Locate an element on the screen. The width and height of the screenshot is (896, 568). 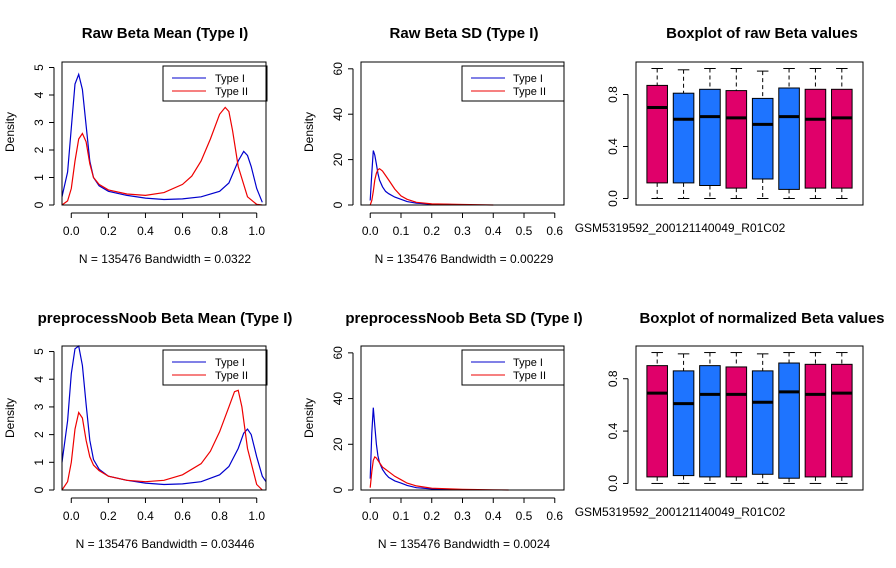
panel-title: Boxplot of raw Beta values is located at coordinates (762, 33).